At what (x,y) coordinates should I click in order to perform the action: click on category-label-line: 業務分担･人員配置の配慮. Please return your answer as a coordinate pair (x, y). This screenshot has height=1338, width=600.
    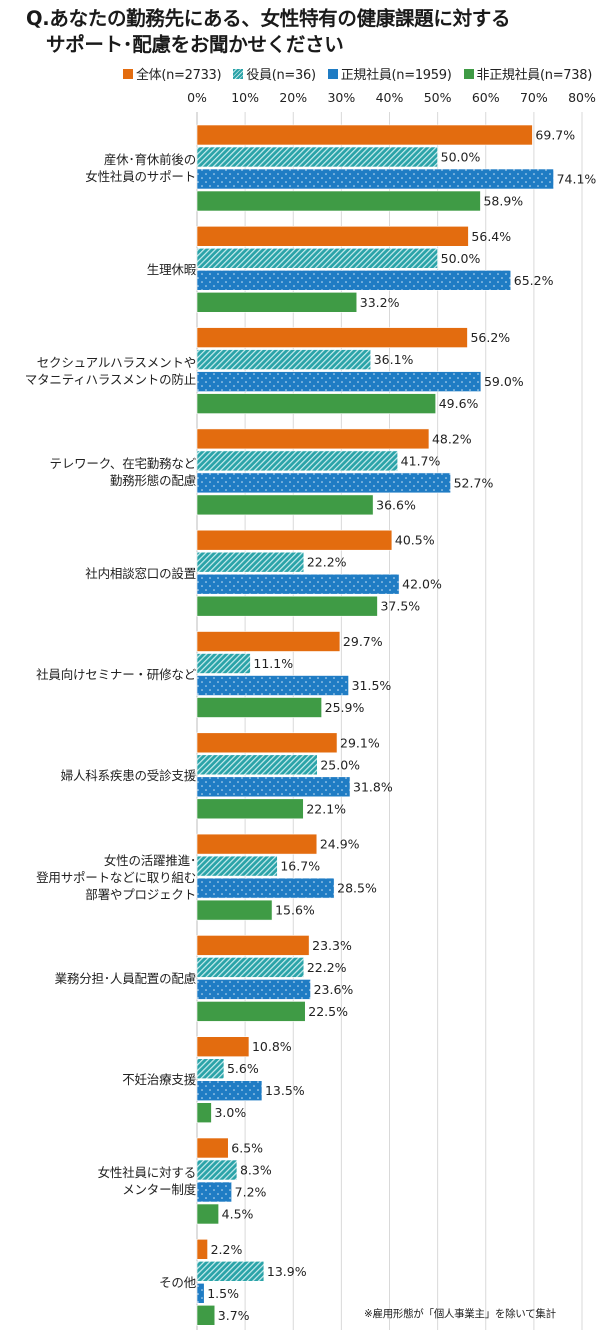
    Looking at the image, I should click on (125, 978).